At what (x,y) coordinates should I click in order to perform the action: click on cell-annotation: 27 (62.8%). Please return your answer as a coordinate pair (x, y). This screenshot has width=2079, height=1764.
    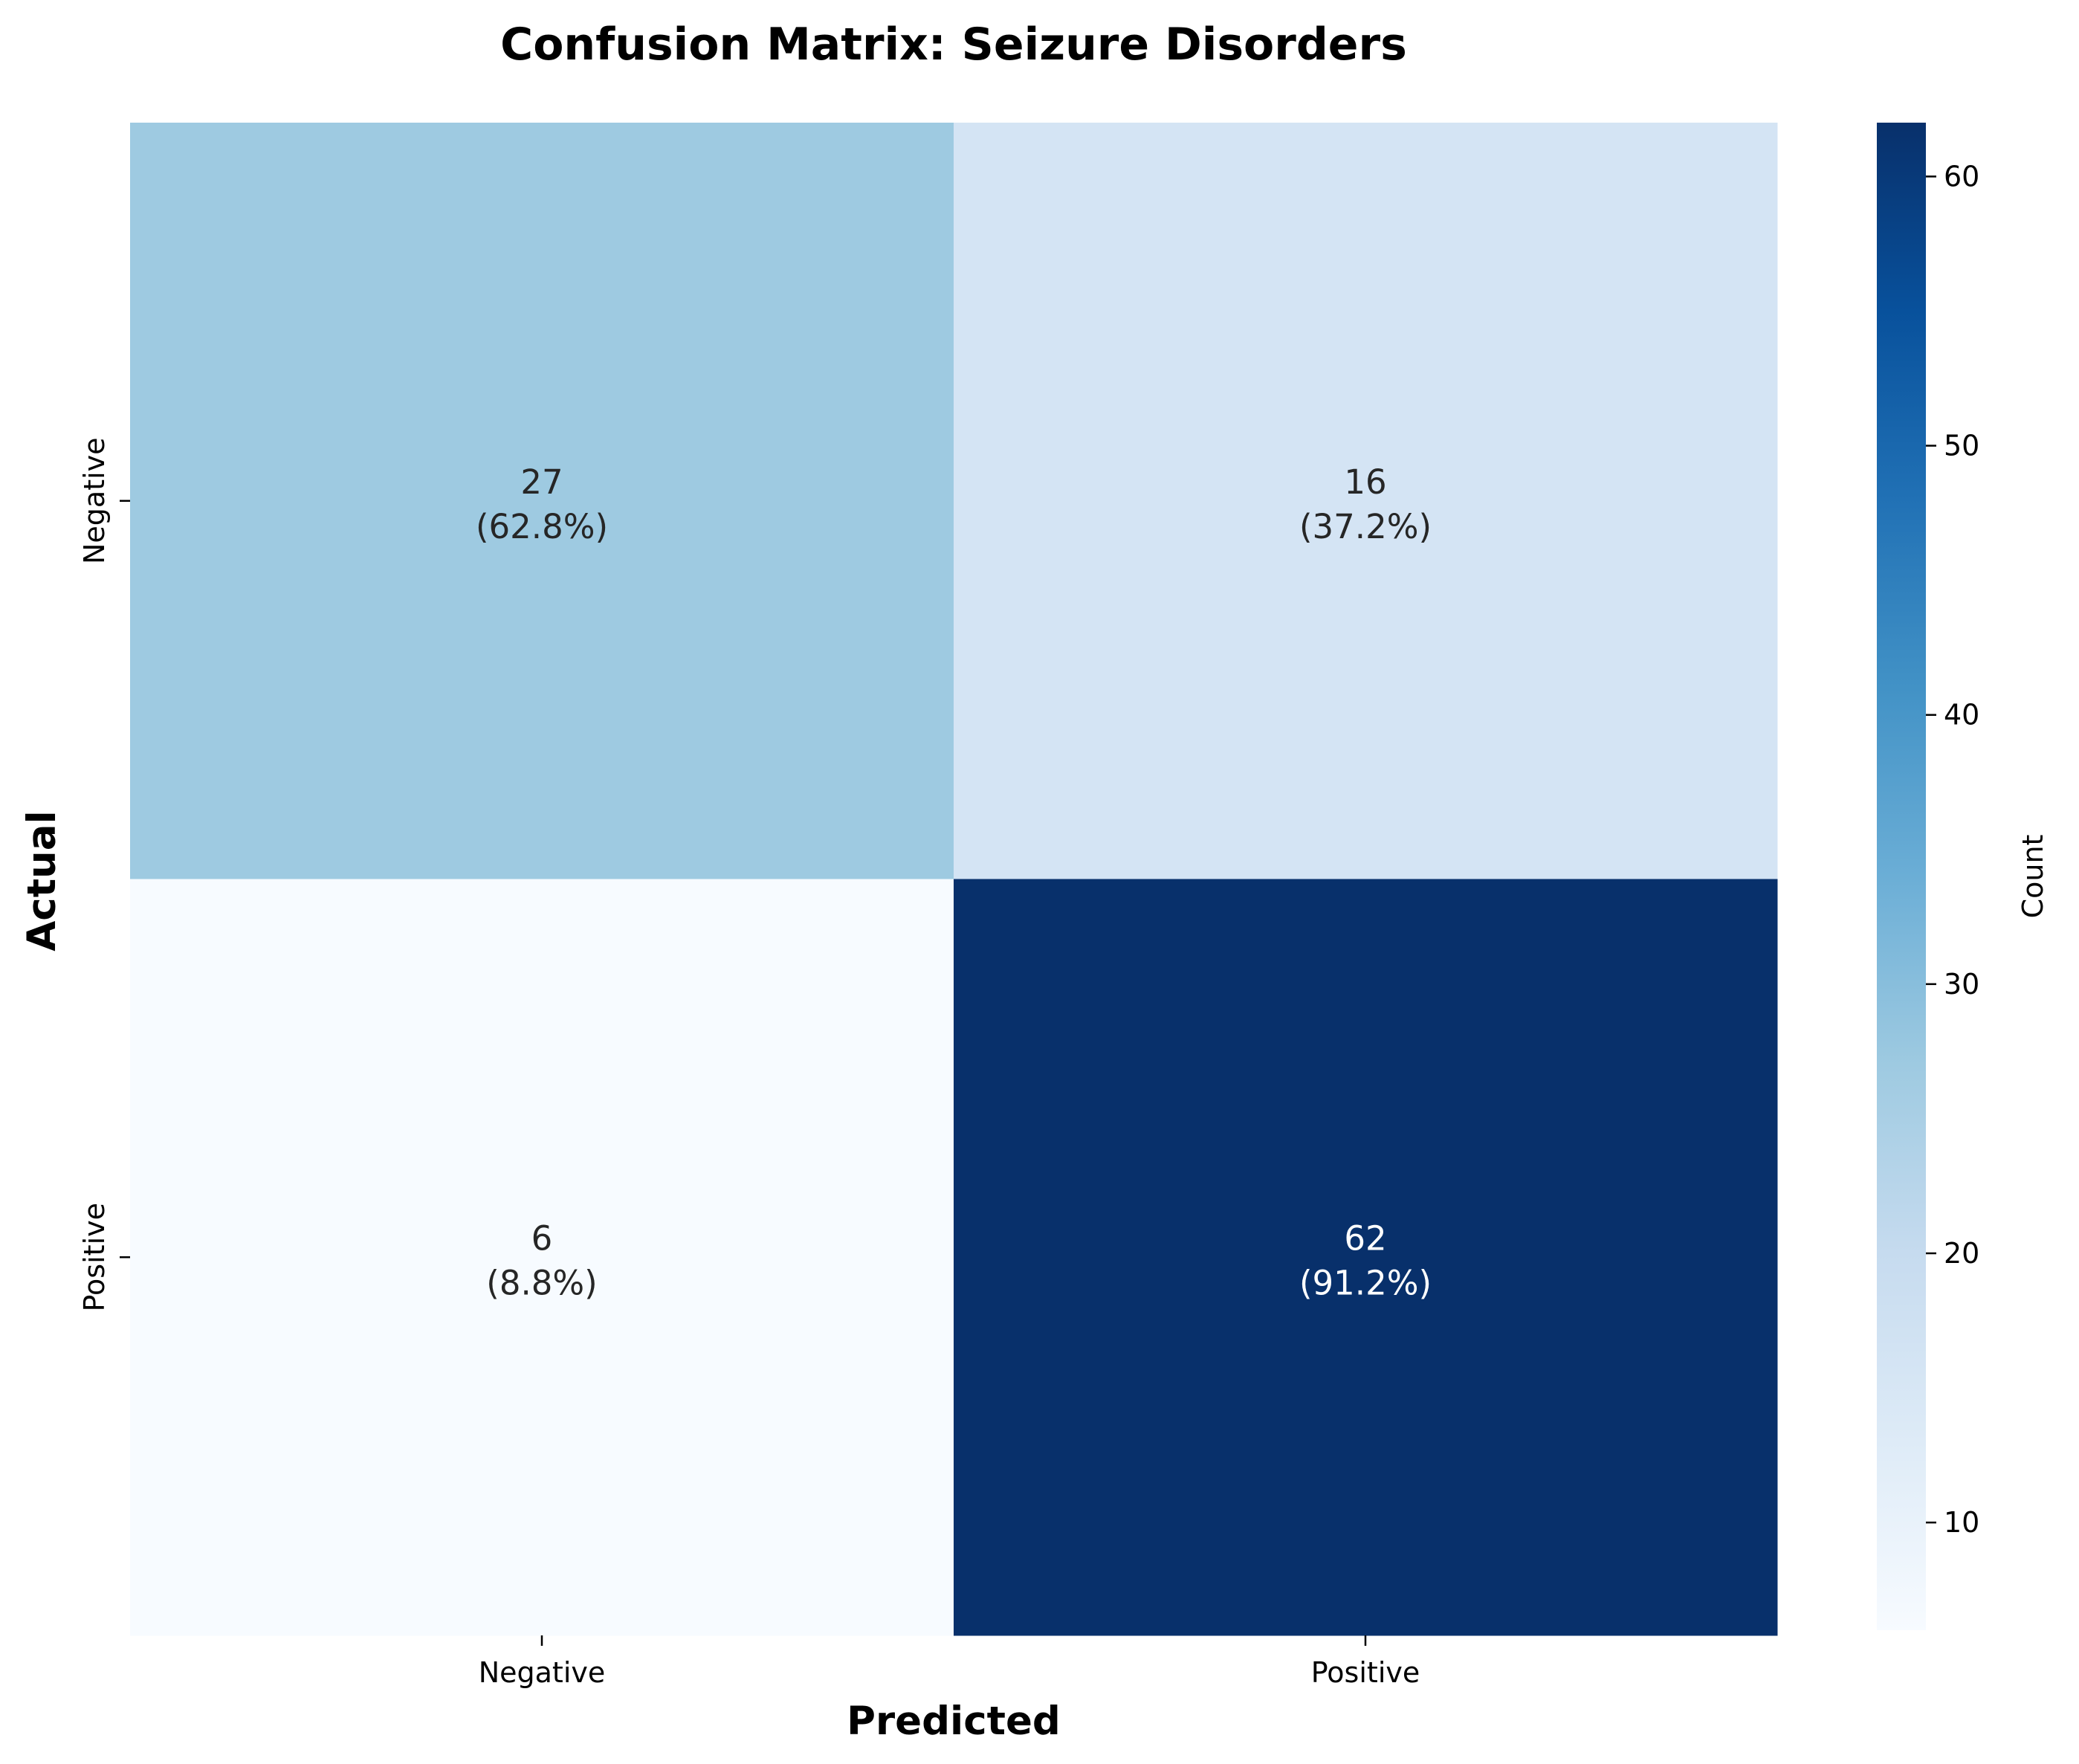
    Looking at the image, I should click on (542, 504).